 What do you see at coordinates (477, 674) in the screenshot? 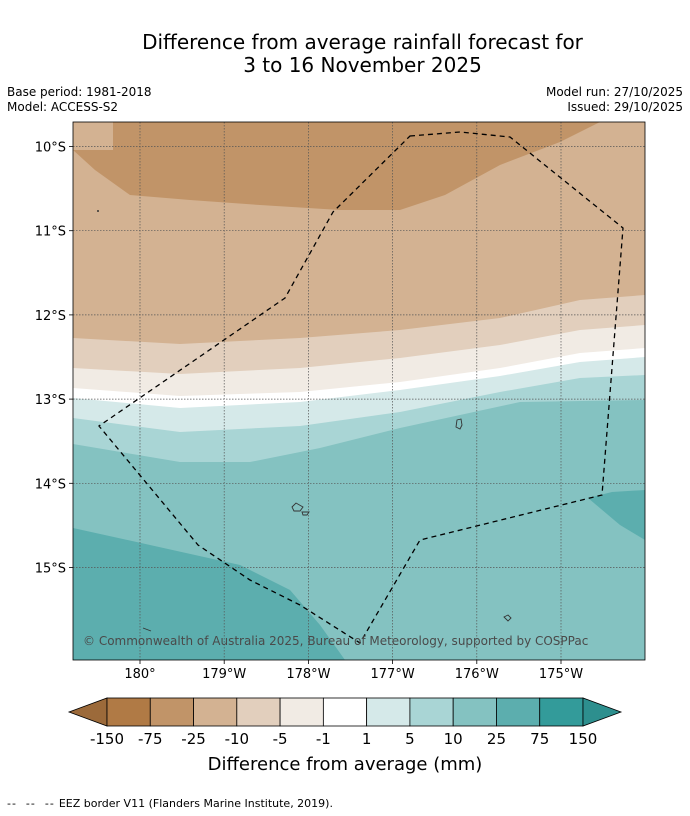
I see `x-tick-label: 176°W` at bounding box center [477, 674].